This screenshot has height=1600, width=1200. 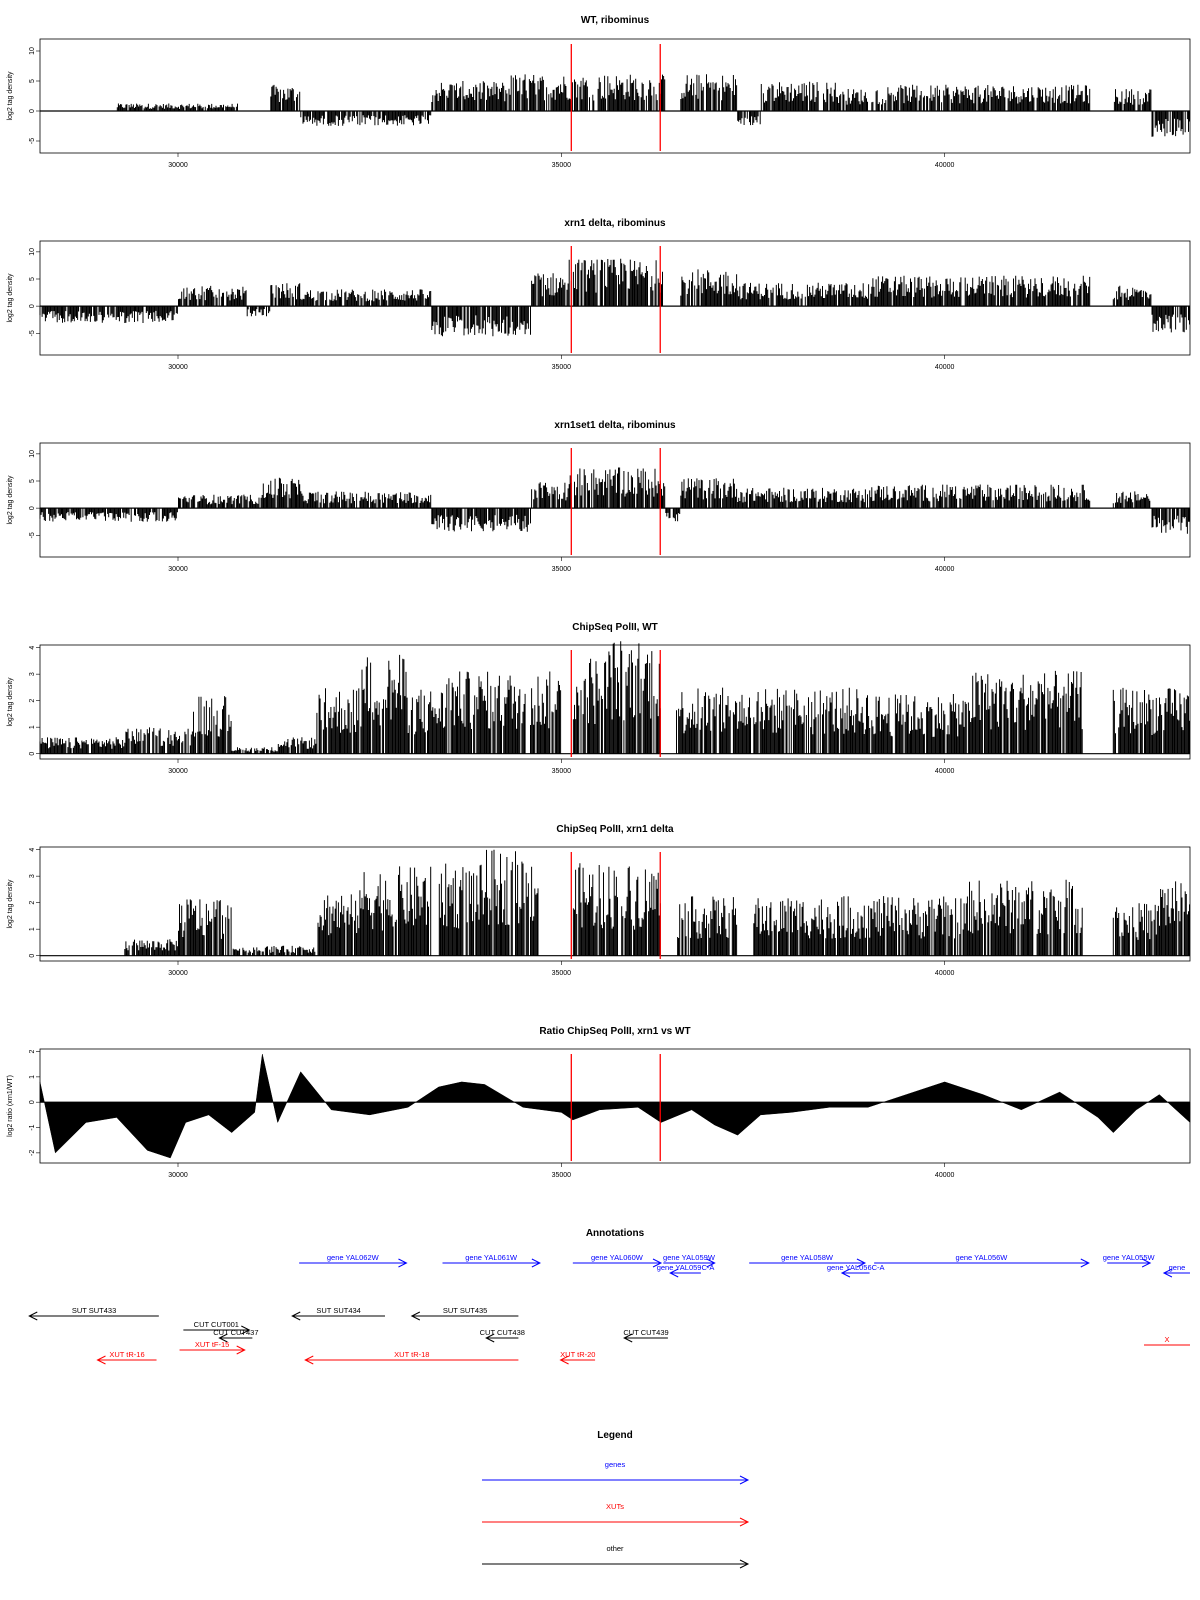 I want to click on legend-label: genes, so click(x=615, y=1464).